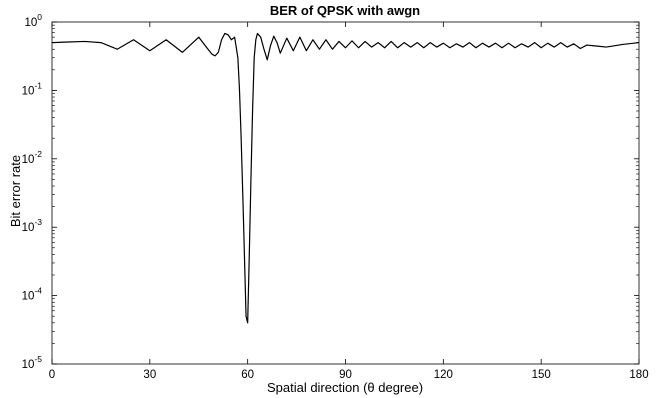 Image resolution: width=661 pixels, height=398 pixels. What do you see at coordinates (32, 88) in the screenshot?
I see `y-tick-label: 10⁻¹` at bounding box center [32, 88].